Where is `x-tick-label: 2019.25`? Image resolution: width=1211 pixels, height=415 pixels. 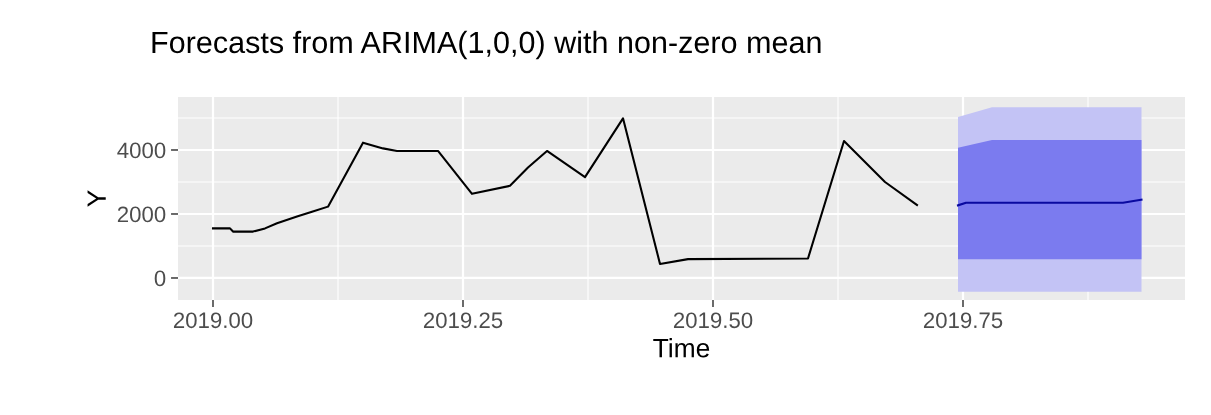 x-tick-label: 2019.25 is located at coordinates (463, 320).